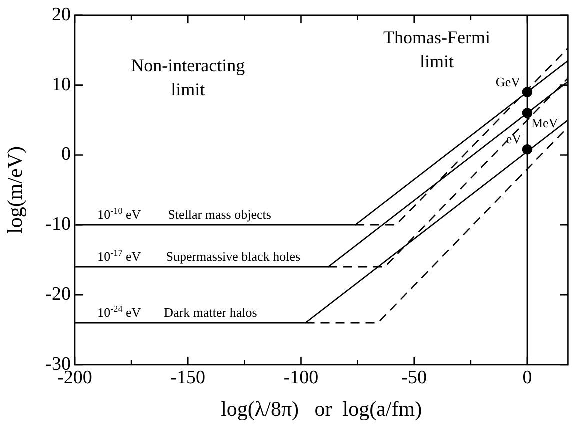 This screenshot has height=427, width=574. I want to click on annotation: Stellar mass objects, so click(220, 214).